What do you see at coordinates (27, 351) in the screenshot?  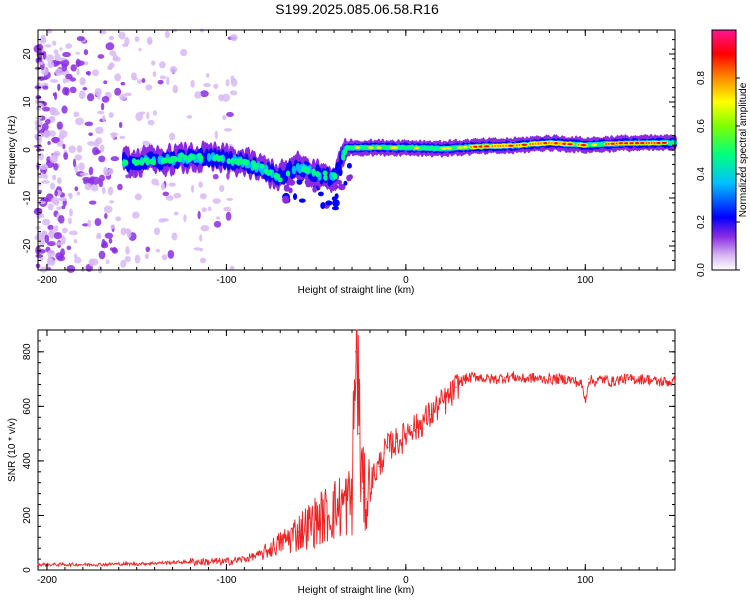 I see `snr-y-tick-label: 800` at bounding box center [27, 351].